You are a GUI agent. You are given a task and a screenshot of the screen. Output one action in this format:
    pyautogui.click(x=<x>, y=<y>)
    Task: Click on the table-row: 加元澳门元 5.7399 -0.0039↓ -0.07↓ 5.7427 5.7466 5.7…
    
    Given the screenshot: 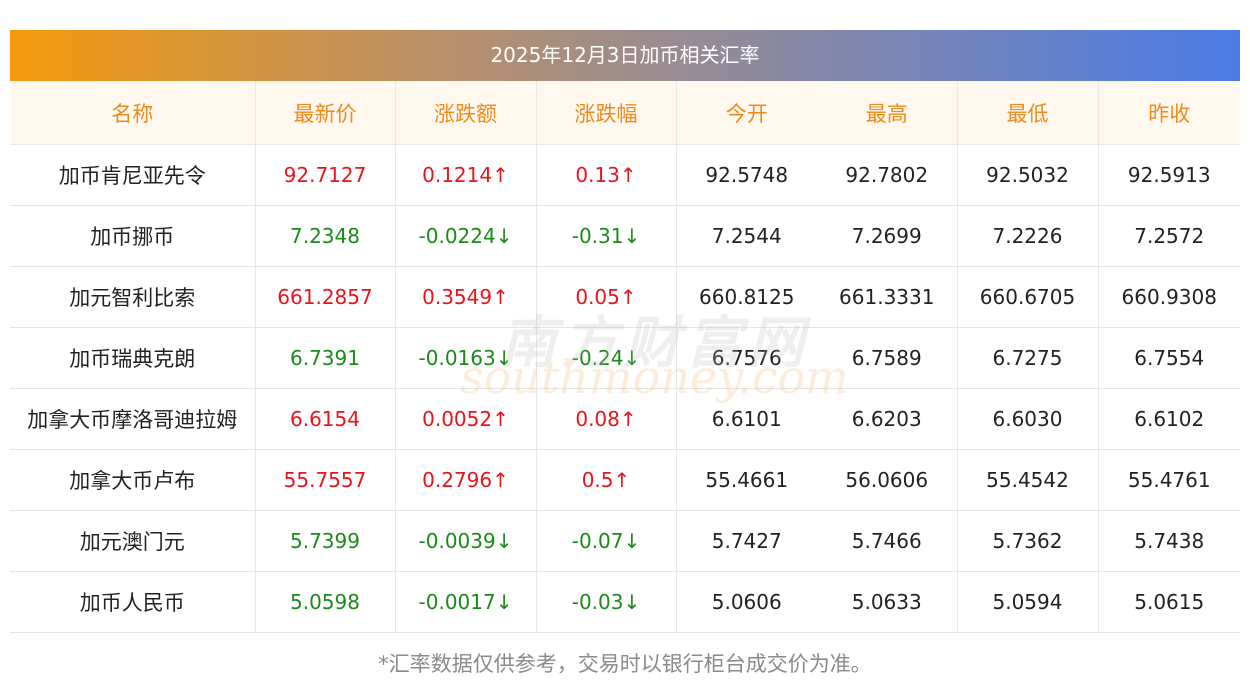 What is the action you would take?
    pyautogui.click(x=625, y=541)
    